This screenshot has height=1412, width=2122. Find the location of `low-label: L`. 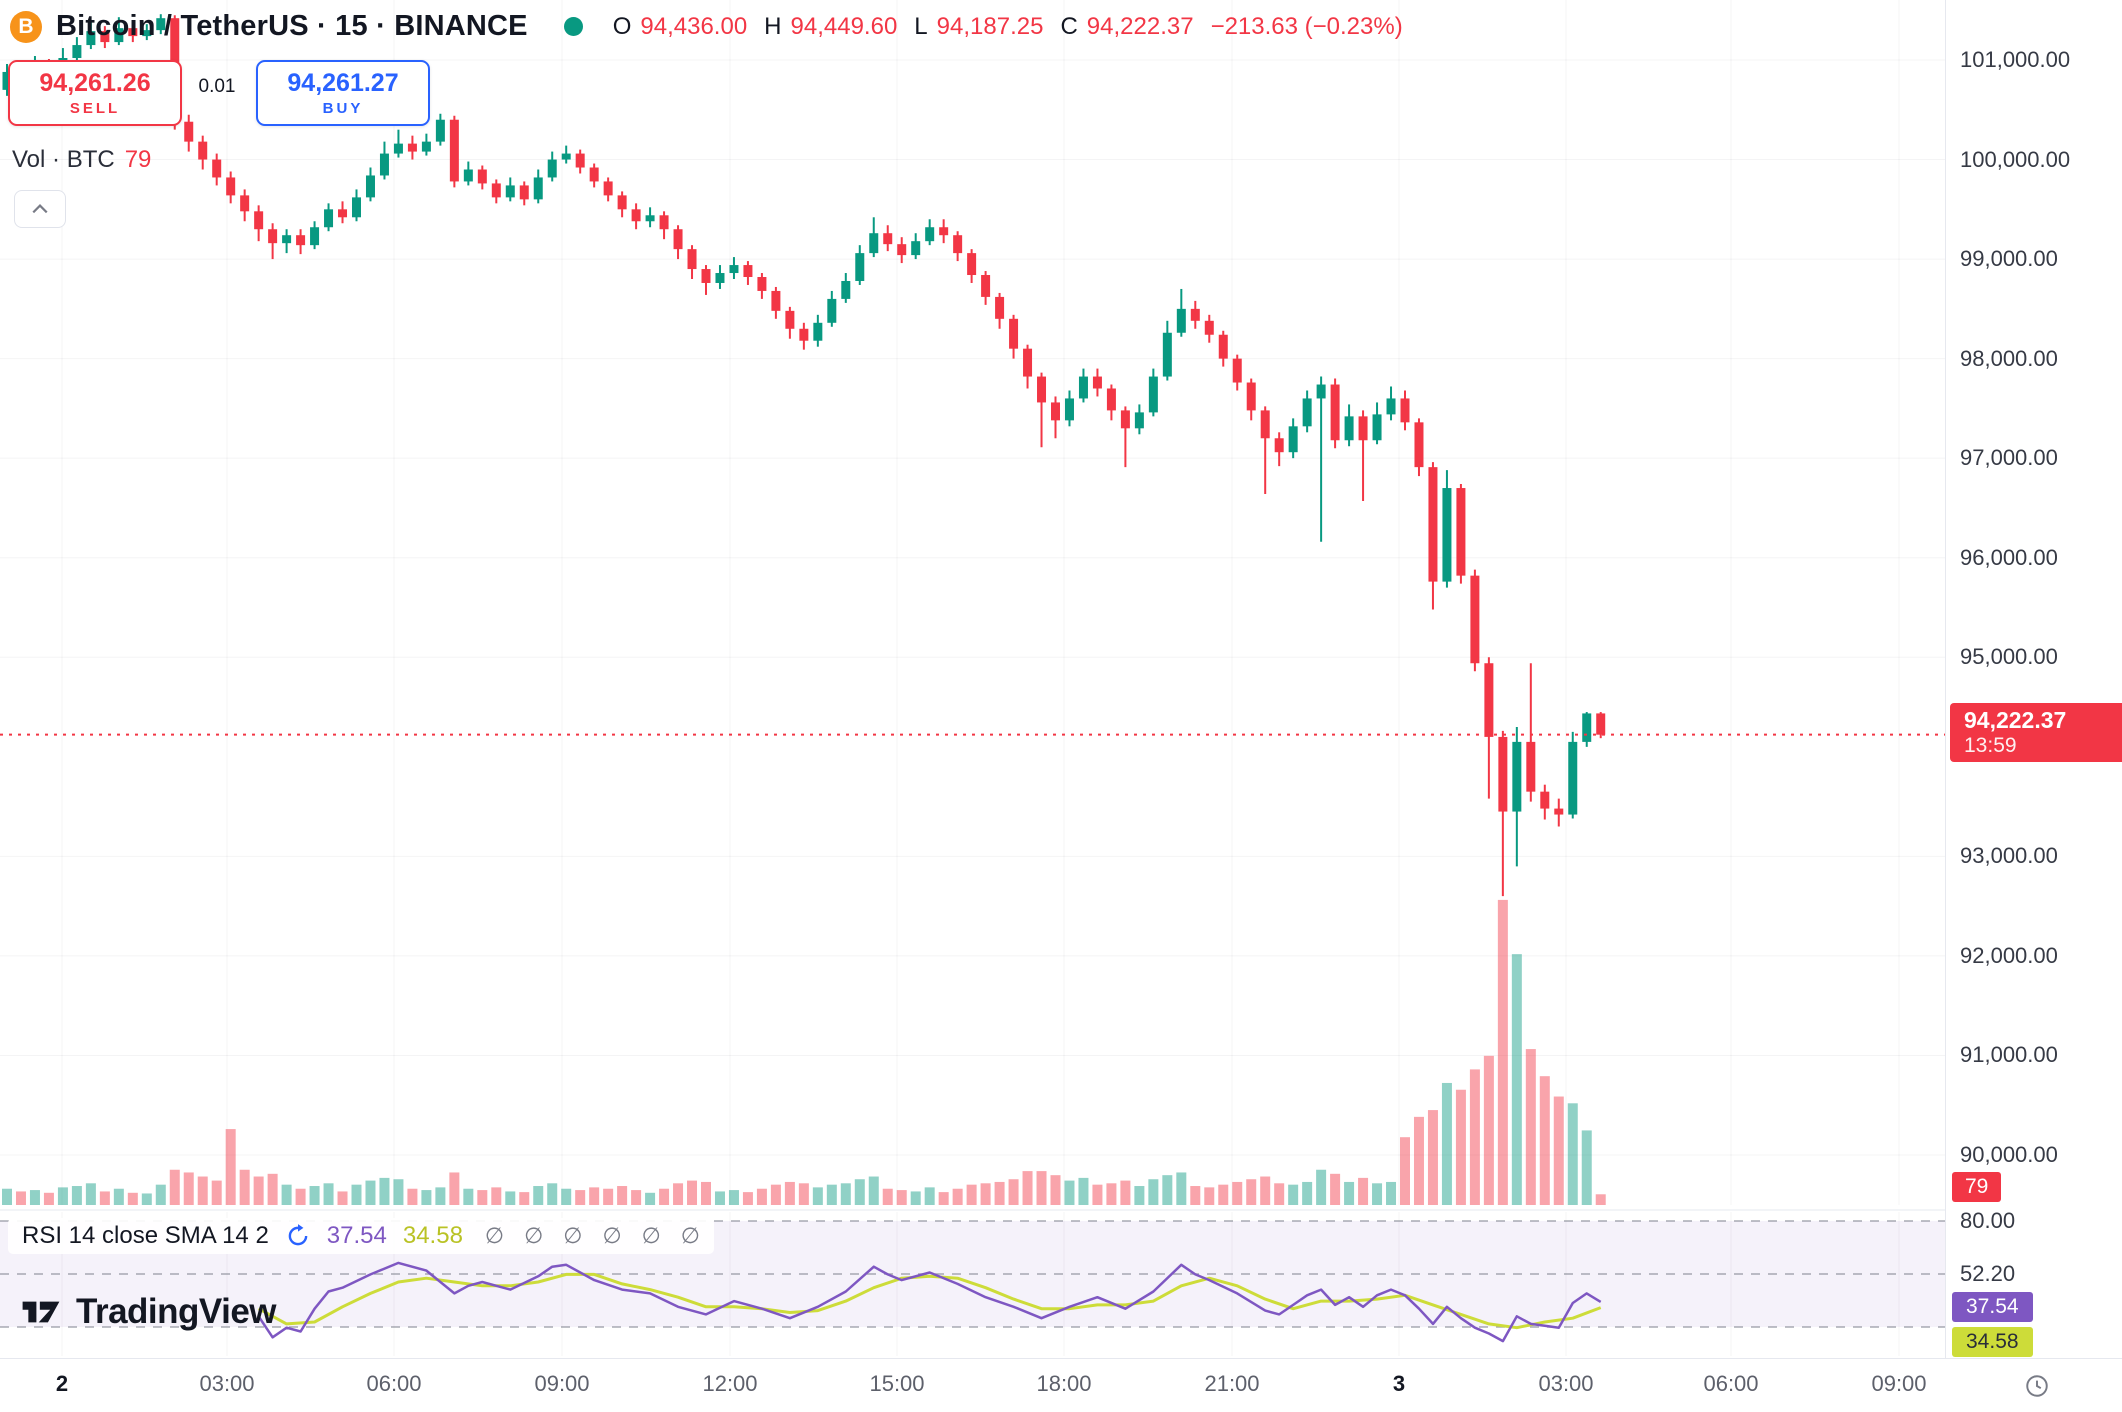

low-label: L is located at coordinates (921, 26).